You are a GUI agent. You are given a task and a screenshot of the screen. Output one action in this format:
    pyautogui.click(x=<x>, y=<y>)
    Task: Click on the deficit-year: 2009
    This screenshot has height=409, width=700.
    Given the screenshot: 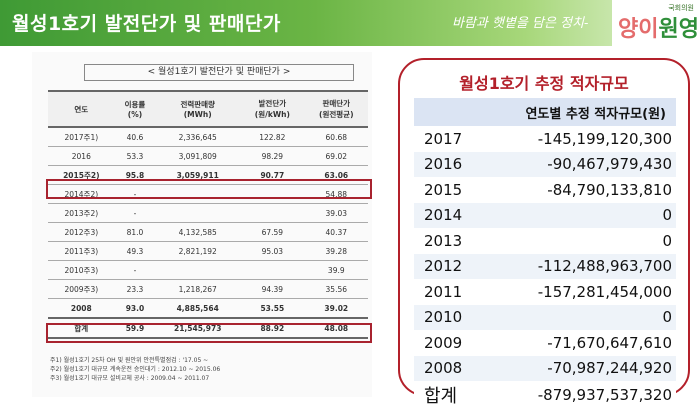 What is the action you would take?
    pyautogui.click(x=456, y=343)
    